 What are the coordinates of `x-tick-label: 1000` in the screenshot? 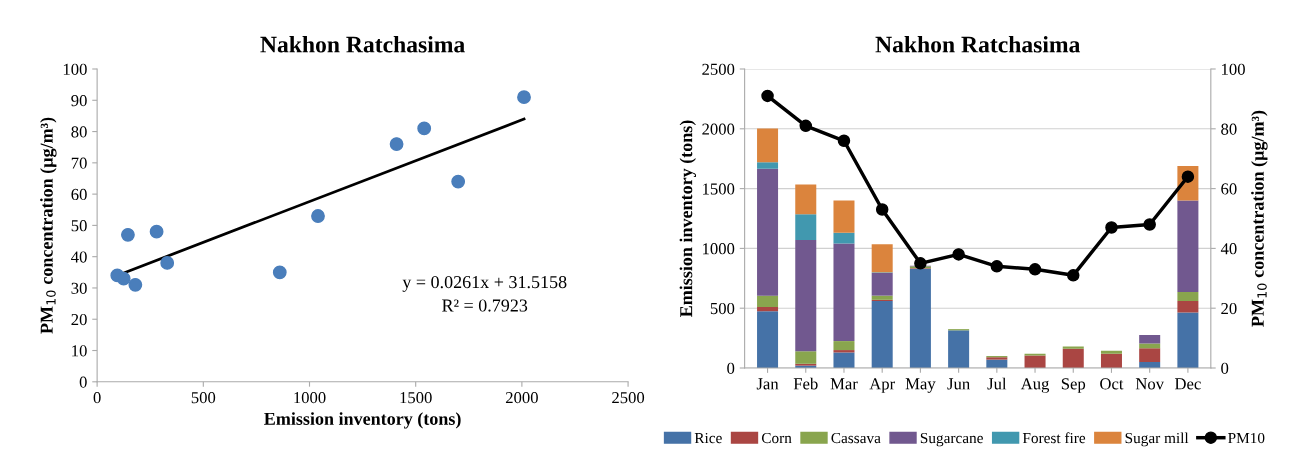 It's located at (310, 398).